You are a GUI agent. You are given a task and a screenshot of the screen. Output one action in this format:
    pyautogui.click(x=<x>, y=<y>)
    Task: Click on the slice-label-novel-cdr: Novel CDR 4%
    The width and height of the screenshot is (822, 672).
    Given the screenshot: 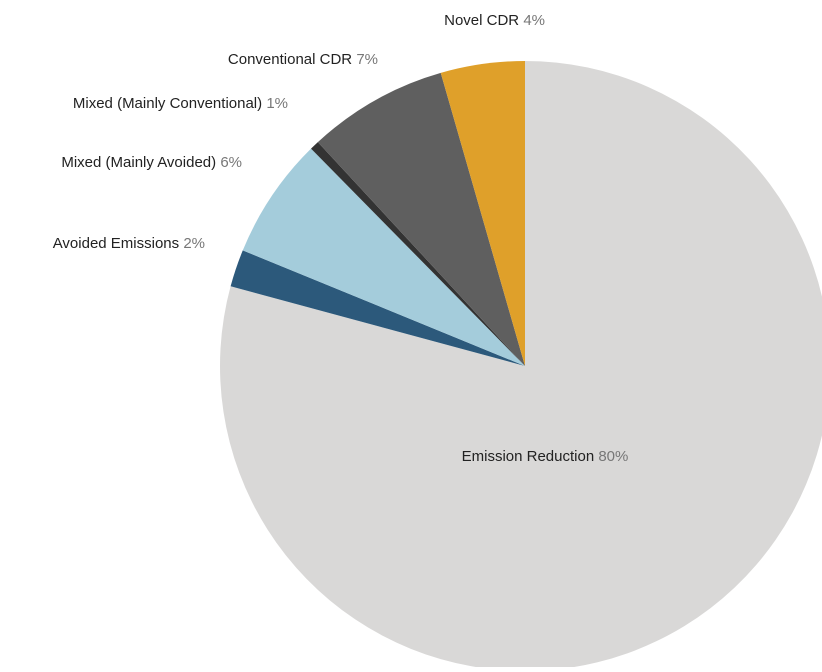 What is the action you would take?
    pyautogui.click(x=494, y=20)
    